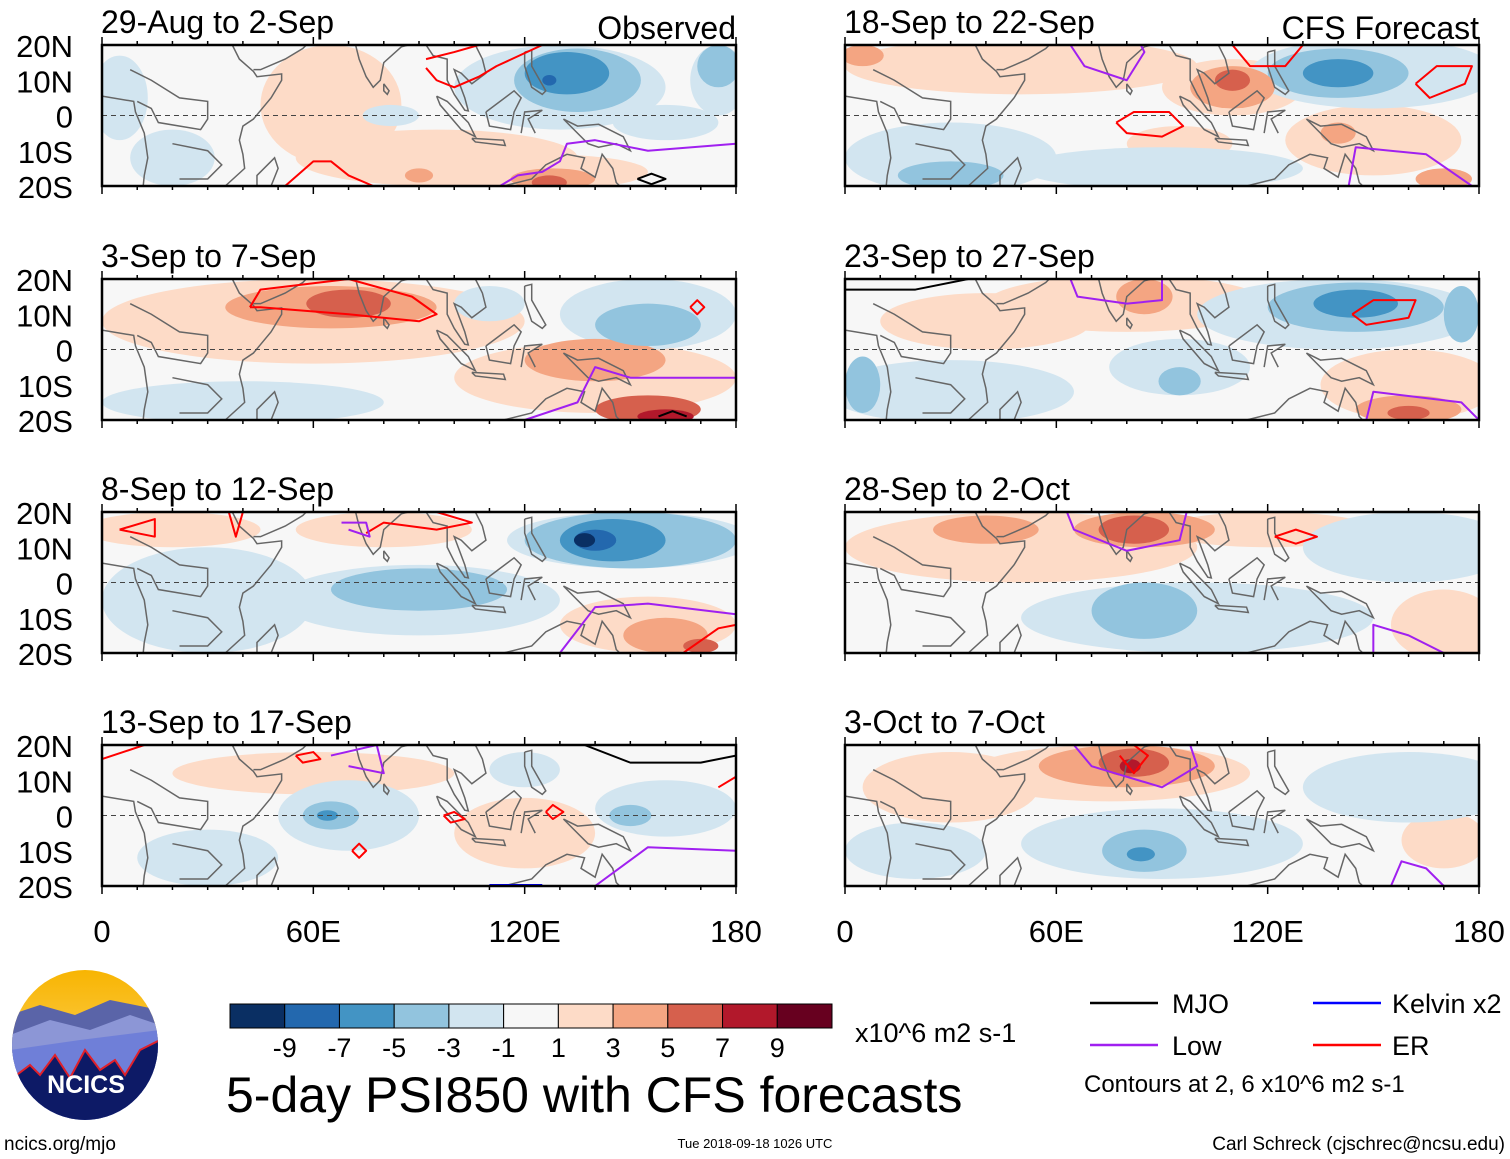 This screenshot has width=1510, height=1159. Describe the element at coordinates (101, 931) in the screenshot. I see `x-tick-label: 0` at that location.